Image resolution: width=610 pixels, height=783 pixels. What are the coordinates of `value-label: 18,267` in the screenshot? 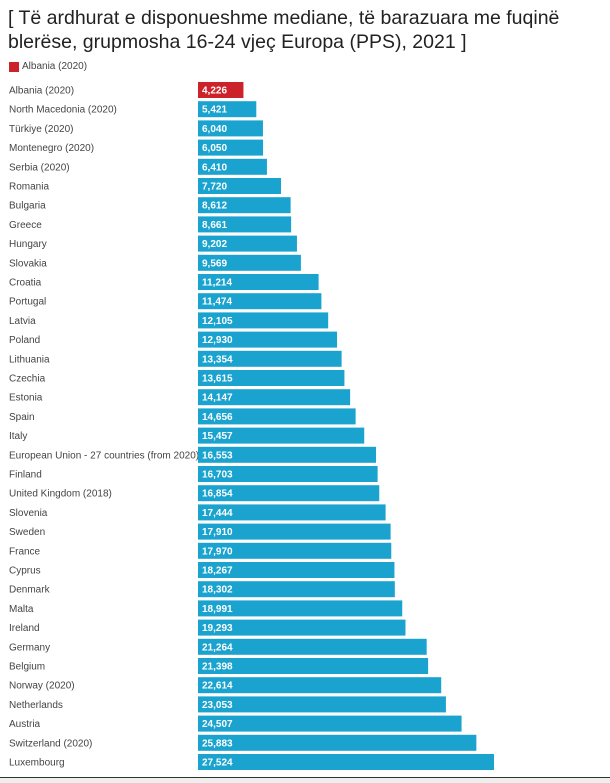 It's located at (217, 571).